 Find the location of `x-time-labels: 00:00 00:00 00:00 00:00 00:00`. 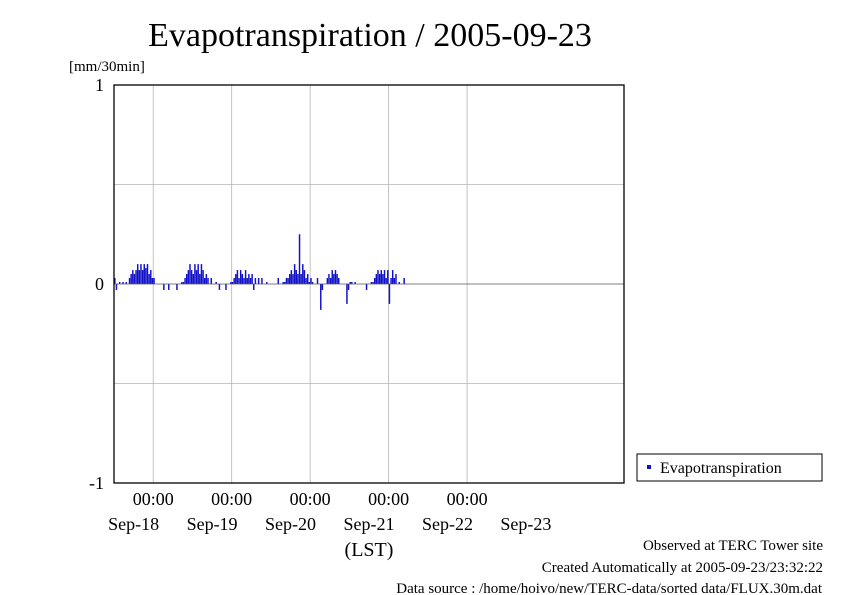

x-time-labels: 00:00 00:00 00:00 00:00 00:00 is located at coordinates (310, 499).